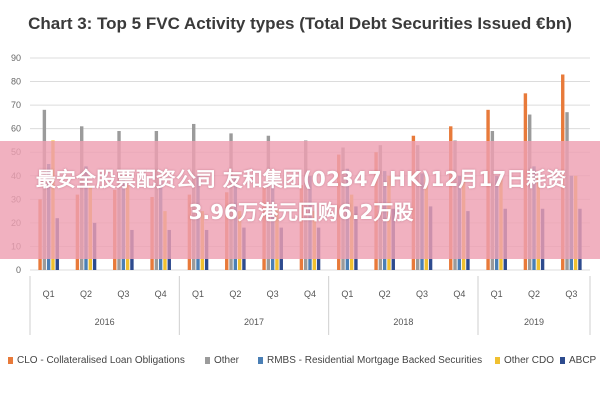 This screenshot has height=400, width=600. I want to click on legend-item: Other CDO, so click(524, 360).